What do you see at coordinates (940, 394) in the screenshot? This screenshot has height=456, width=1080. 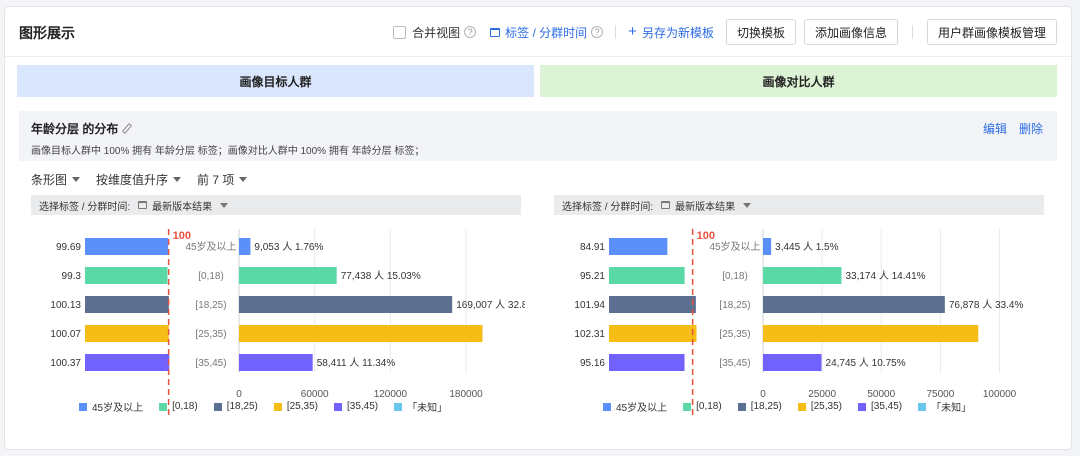 I see `x-tick-label: 75000` at bounding box center [940, 394].